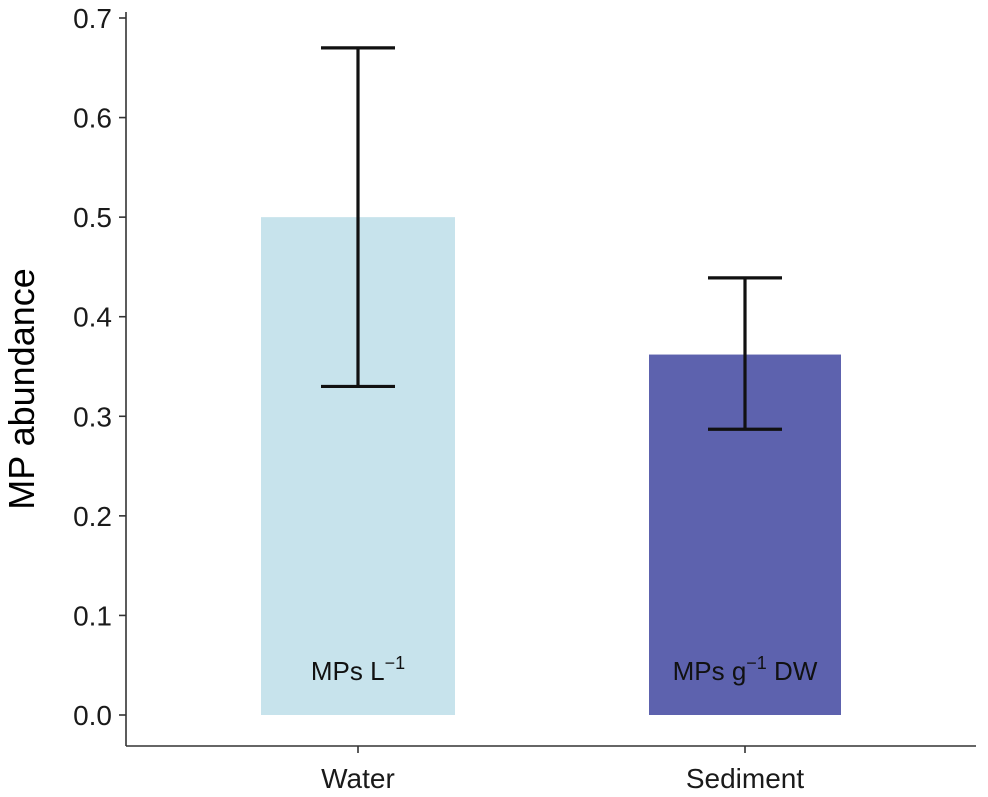 This screenshot has height=797, width=988. What do you see at coordinates (92, 516) in the screenshot?
I see `y-tick-label: 0.2` at bounding box center [92, 516].